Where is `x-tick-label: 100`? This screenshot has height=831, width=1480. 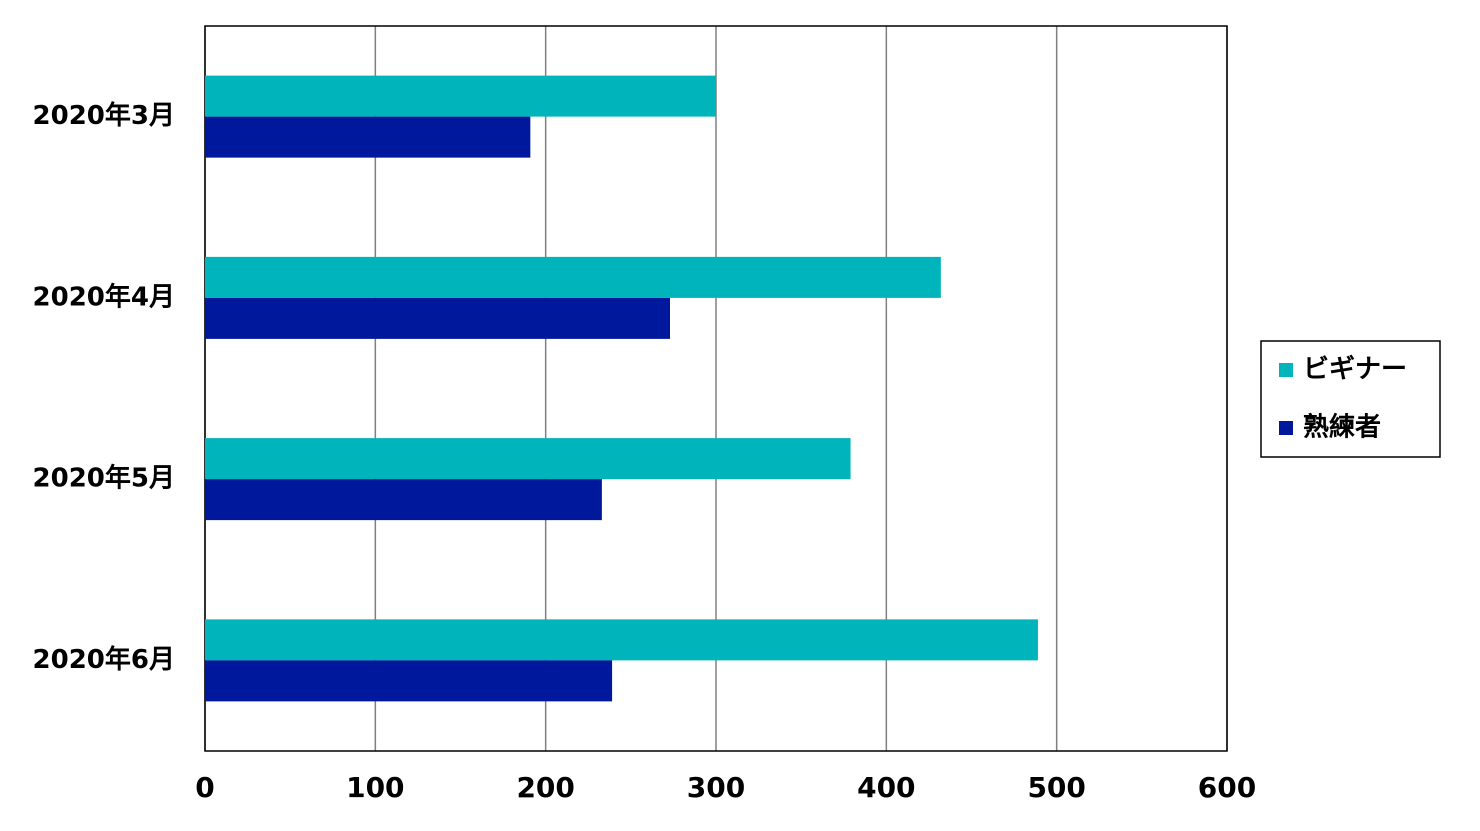 x-tick-label: 100 is located at coordinates (375, 787).